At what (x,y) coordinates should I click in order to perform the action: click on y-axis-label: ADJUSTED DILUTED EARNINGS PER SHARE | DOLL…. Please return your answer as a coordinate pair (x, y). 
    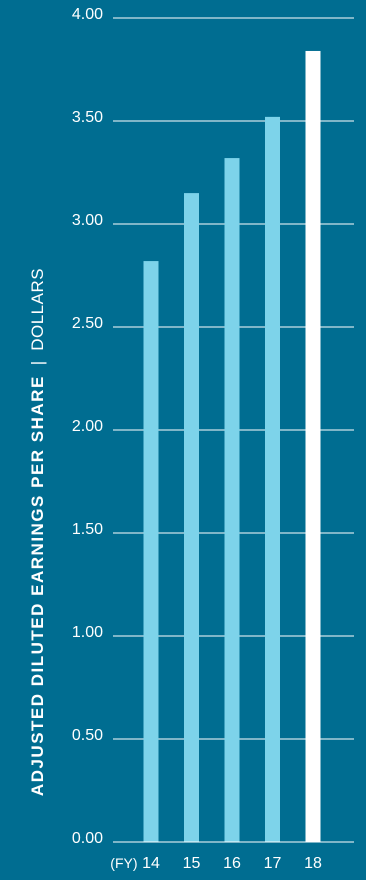
    Looking at the image, I should click on (38, 532).